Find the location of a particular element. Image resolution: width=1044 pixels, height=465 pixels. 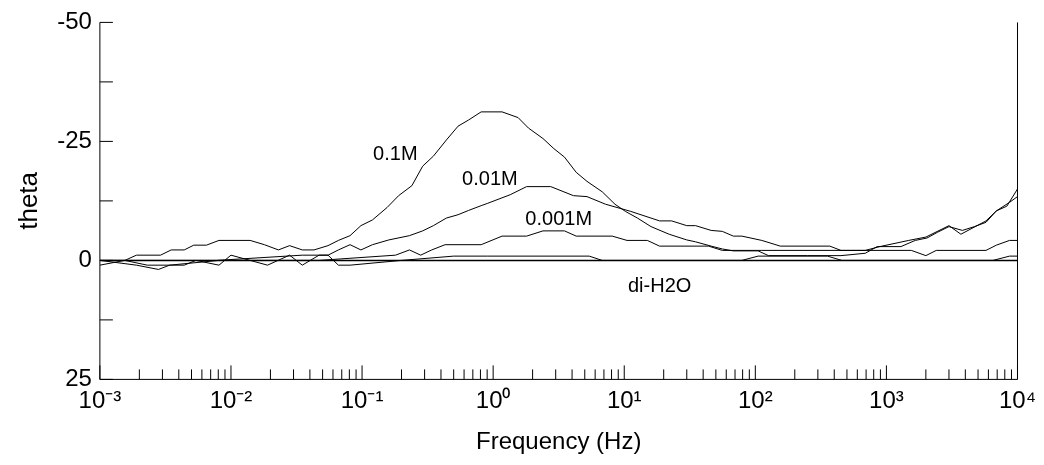

y-tick-label: -25 is located at coordinates (74, 140).